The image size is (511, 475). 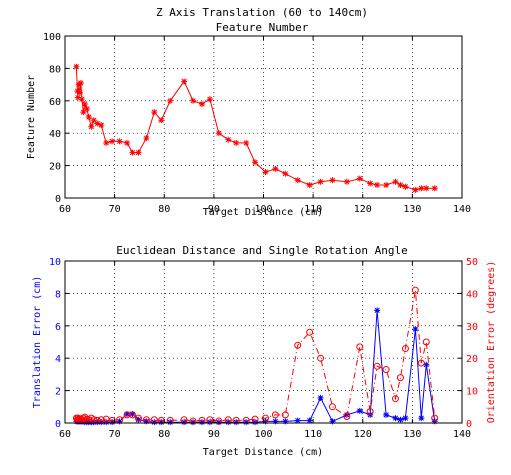 I want to click on chart2-right-y-tick-label: 30, so click(x=472, y=327).